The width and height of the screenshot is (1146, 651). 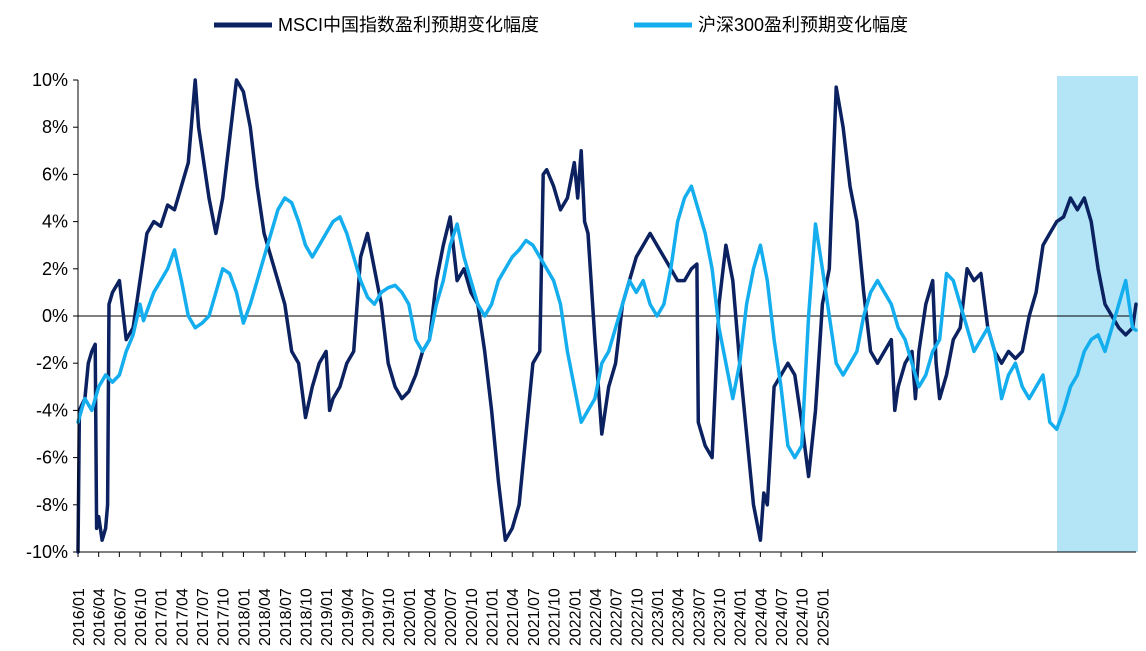 What do you see at coordinates (658, 617) in the screenshot?
I see `x-tick-label: 2023/01` at bounding box center [658, 617].